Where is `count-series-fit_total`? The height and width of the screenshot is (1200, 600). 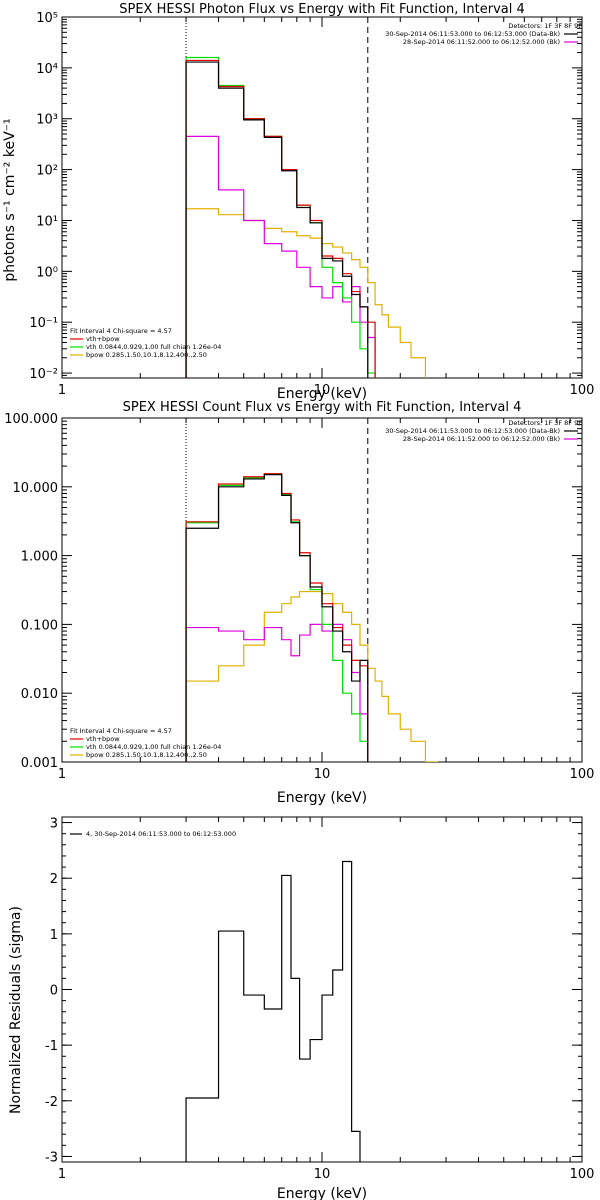 count-series-fit_total is located at coordinates (277, 618).